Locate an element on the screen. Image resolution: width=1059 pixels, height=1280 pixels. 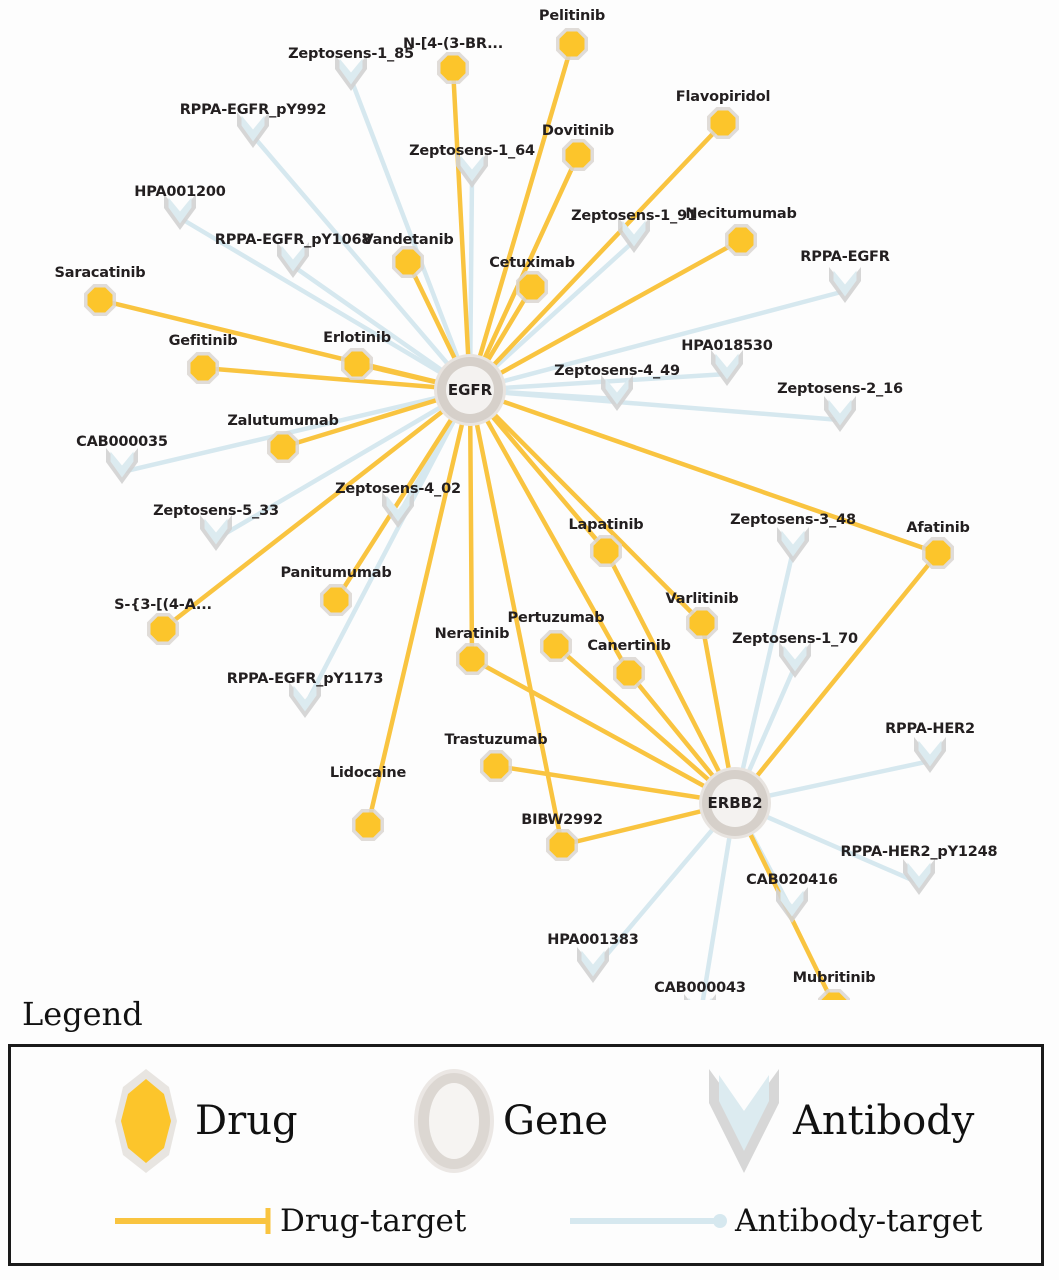
gene-node-label: ERBB2 is located at coordinates (735, 803).